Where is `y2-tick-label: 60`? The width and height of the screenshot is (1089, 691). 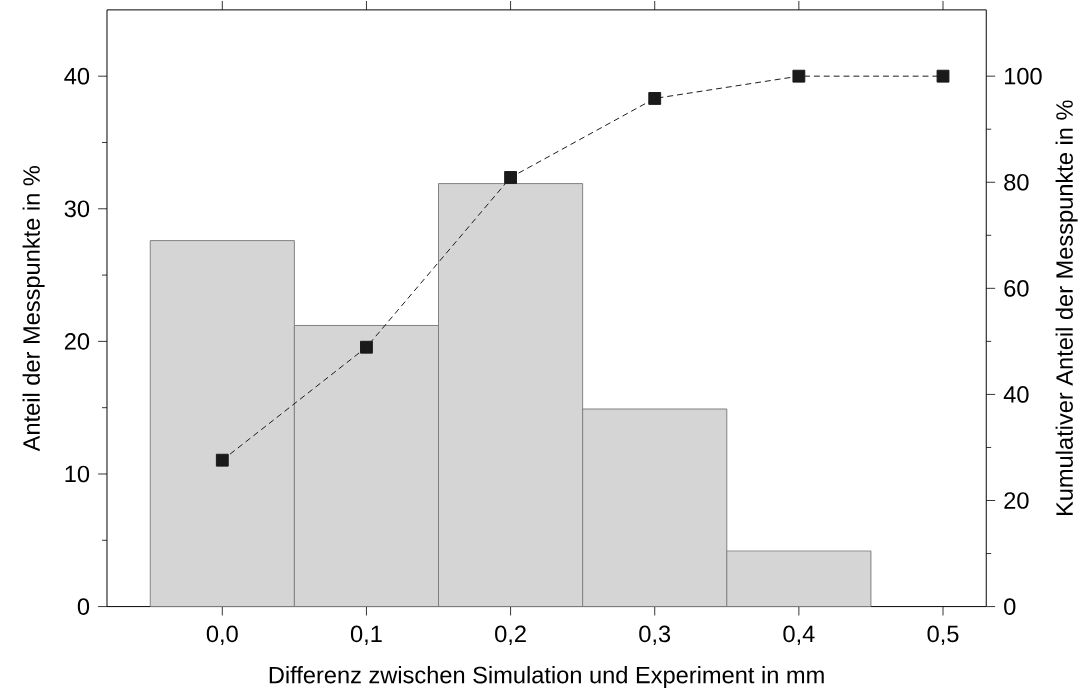
y2-tick-label: 60 is located at coordinates (1016, 288).